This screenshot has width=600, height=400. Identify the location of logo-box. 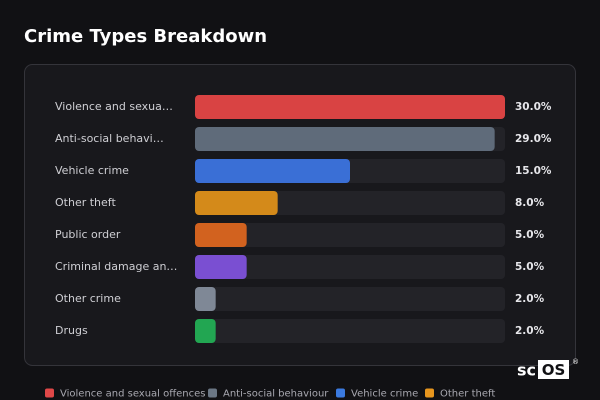
(553, 369).